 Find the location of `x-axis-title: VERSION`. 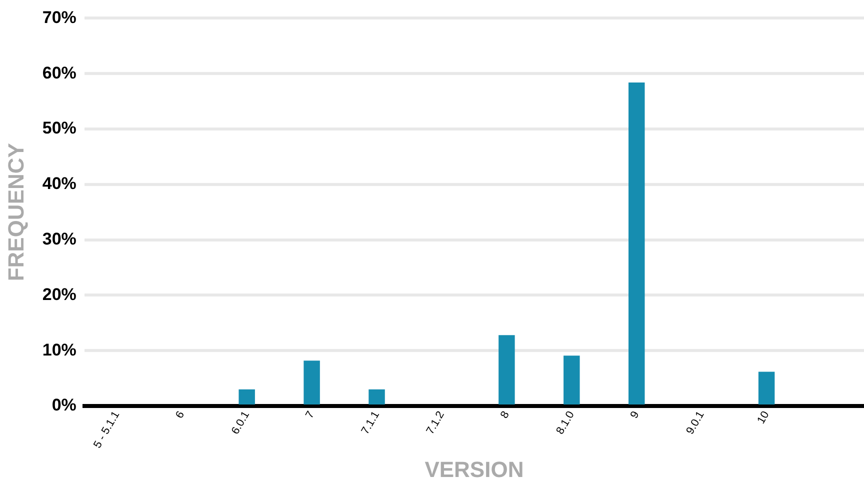

x-axis-title: VERSION is located at coordinates (474, 469).